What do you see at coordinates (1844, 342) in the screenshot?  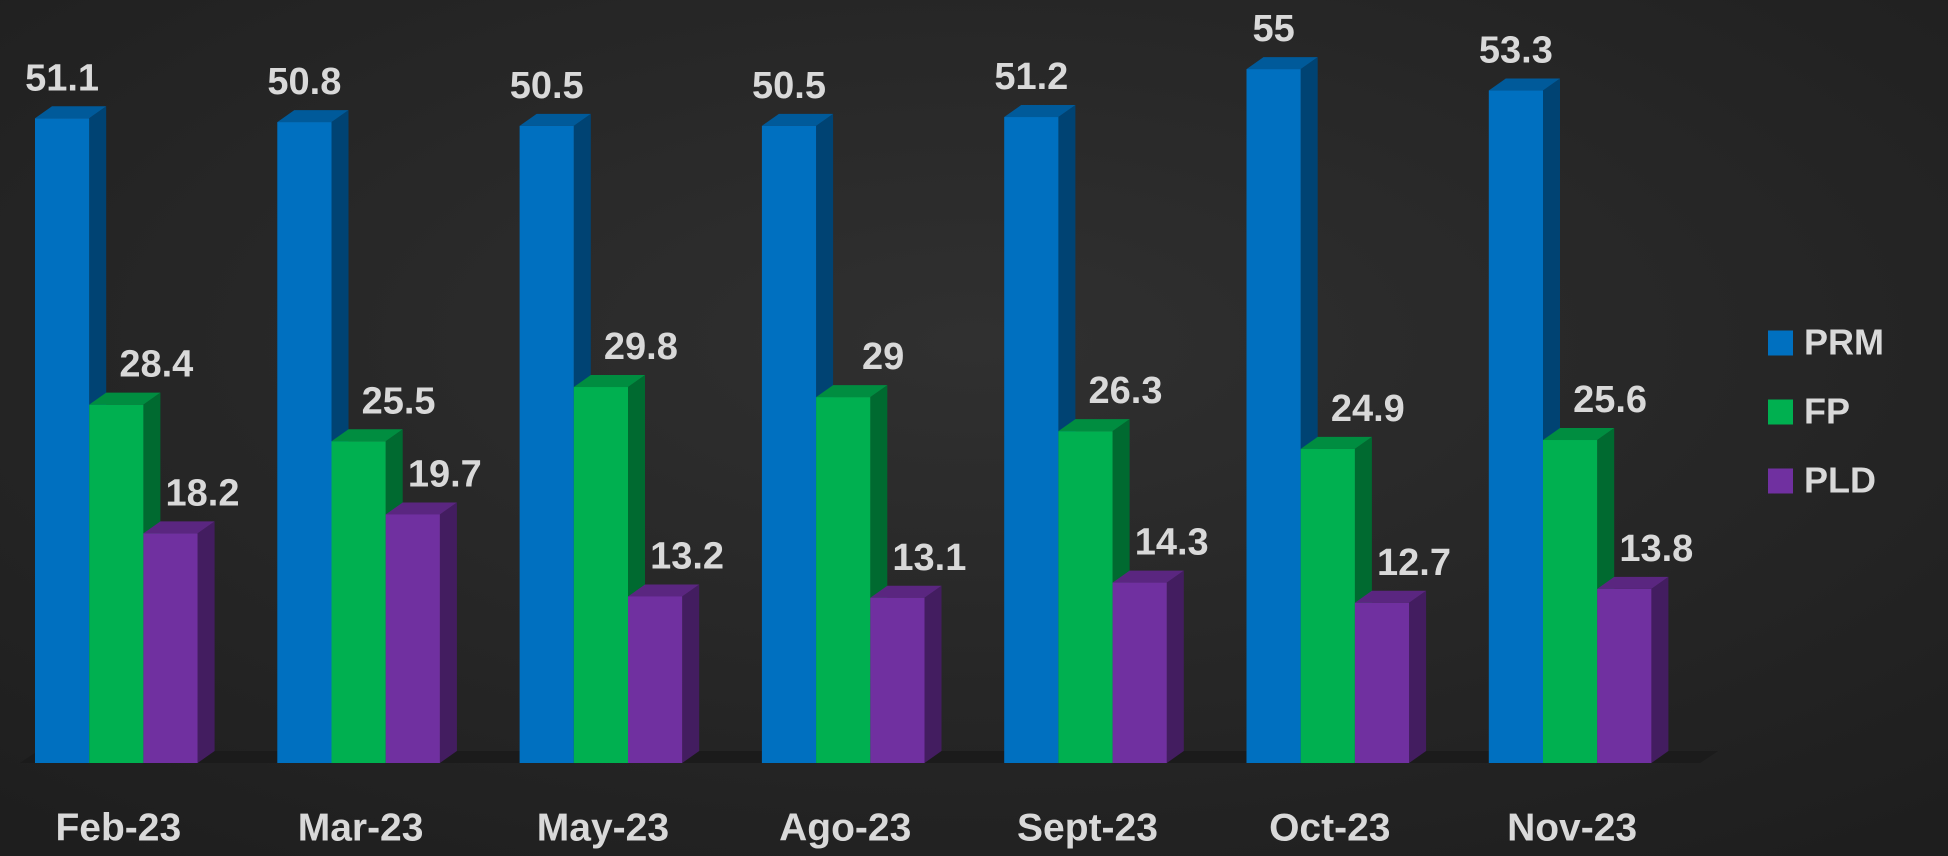 I see `legend-label: PRM` at bounding box center [1844, 342].